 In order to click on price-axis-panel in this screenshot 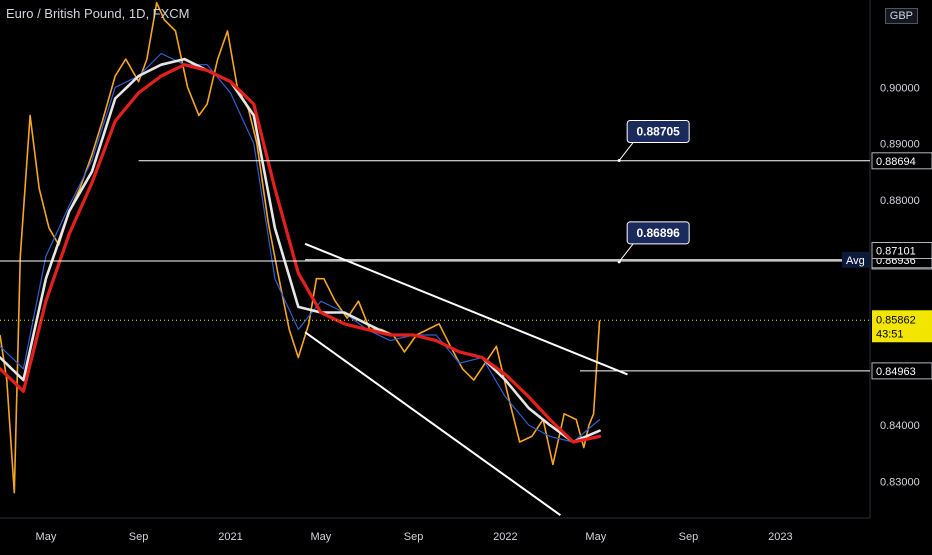, I will do `click(901, 275)`.